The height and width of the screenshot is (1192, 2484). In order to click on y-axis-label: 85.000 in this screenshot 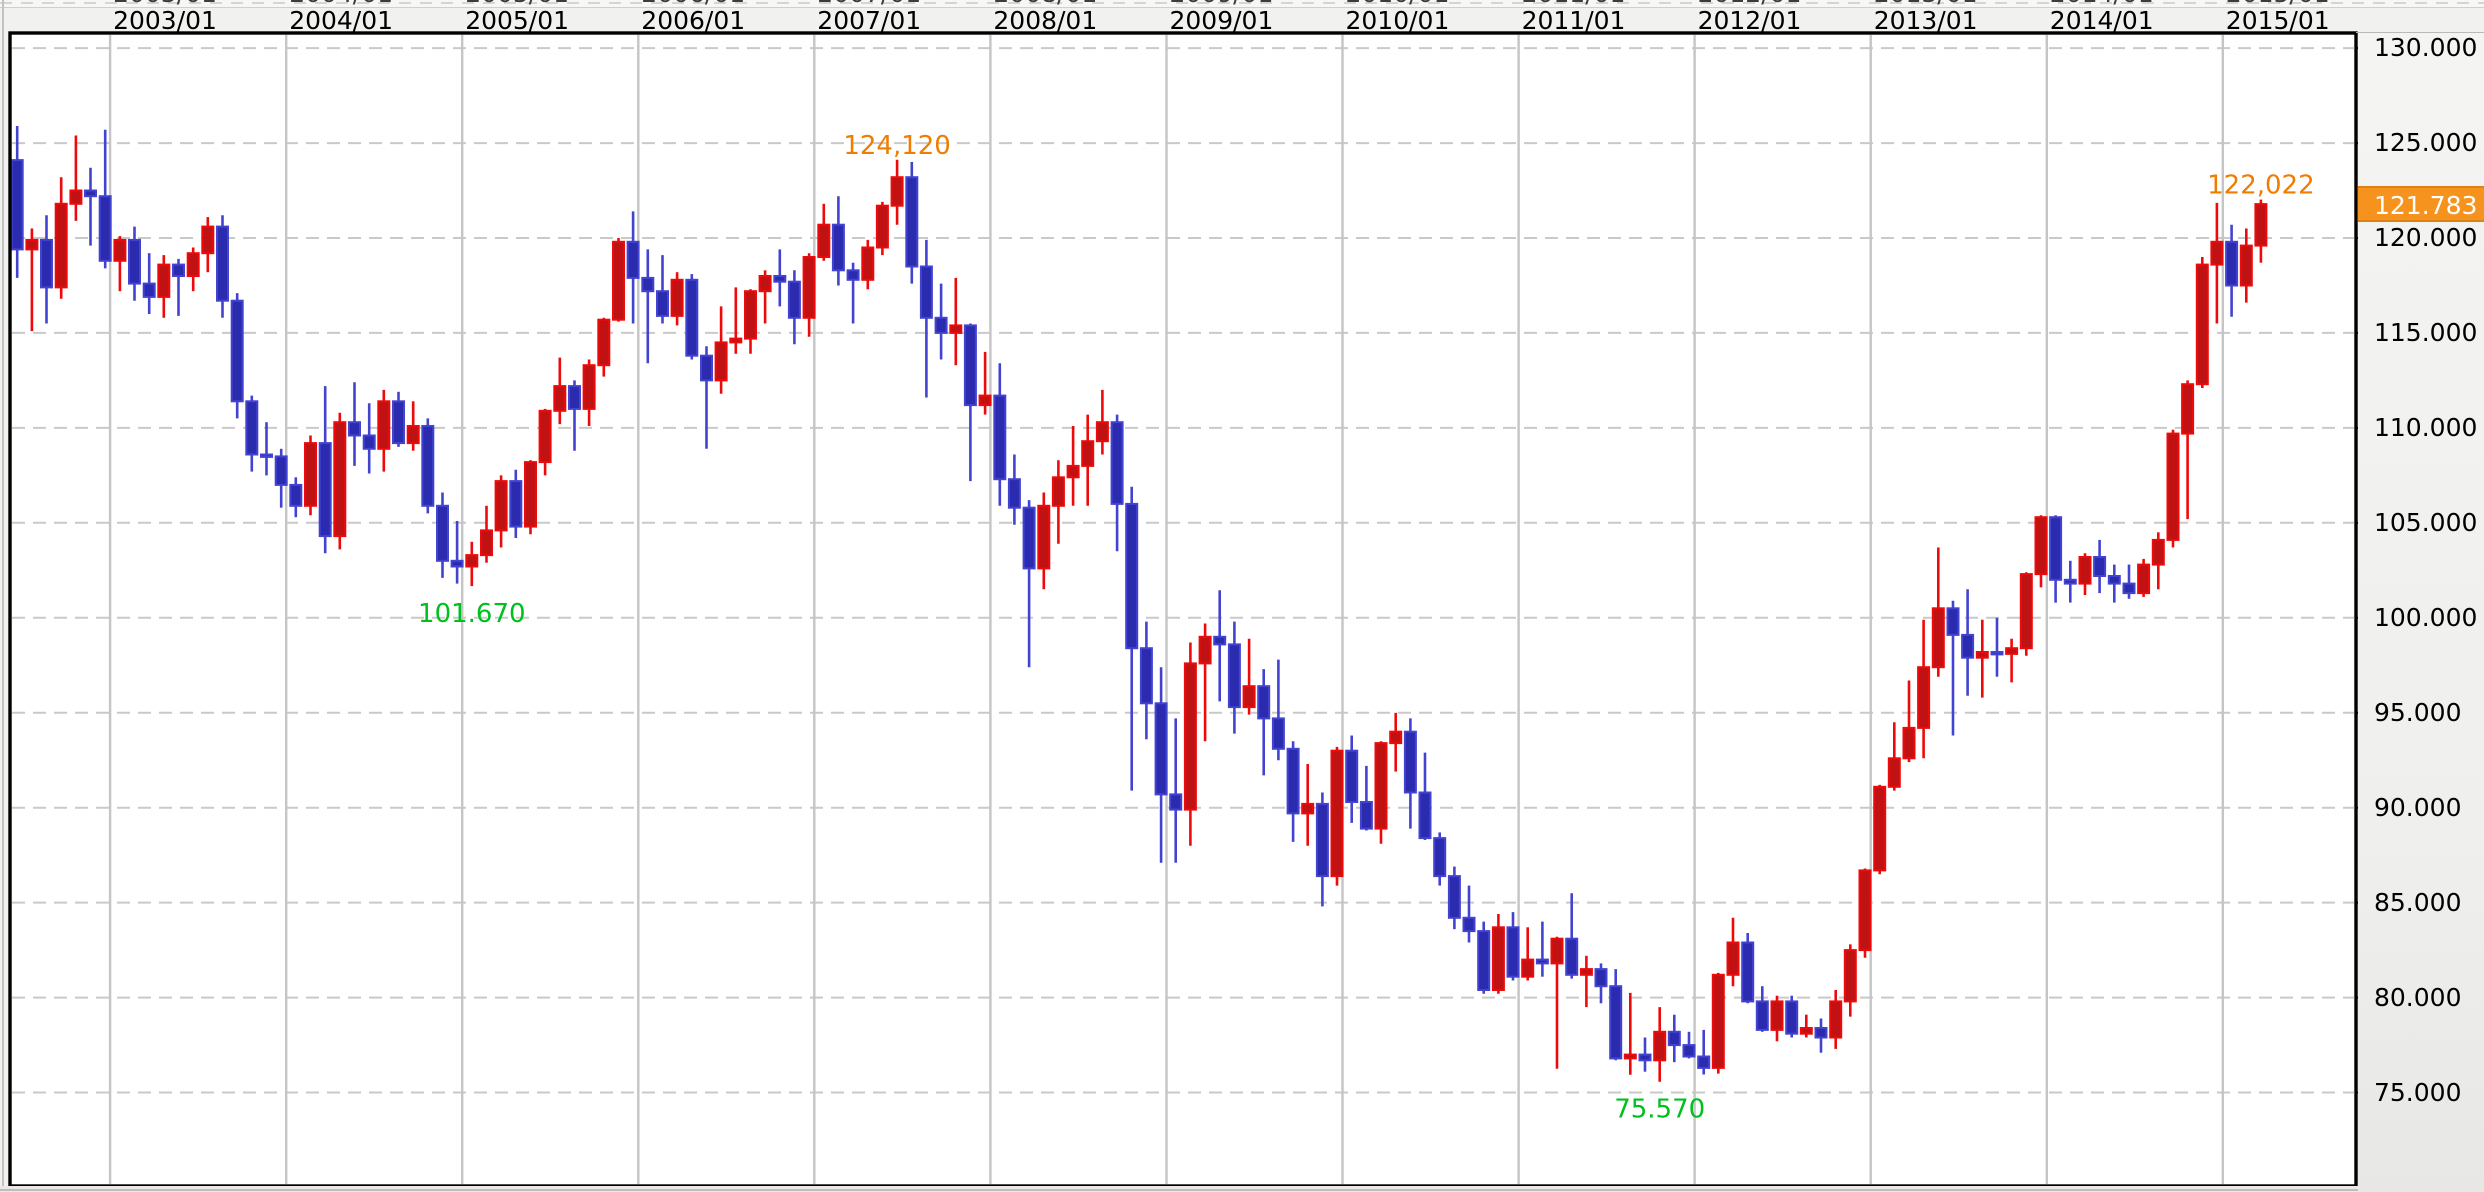, I will do `click(2418, 902)`.